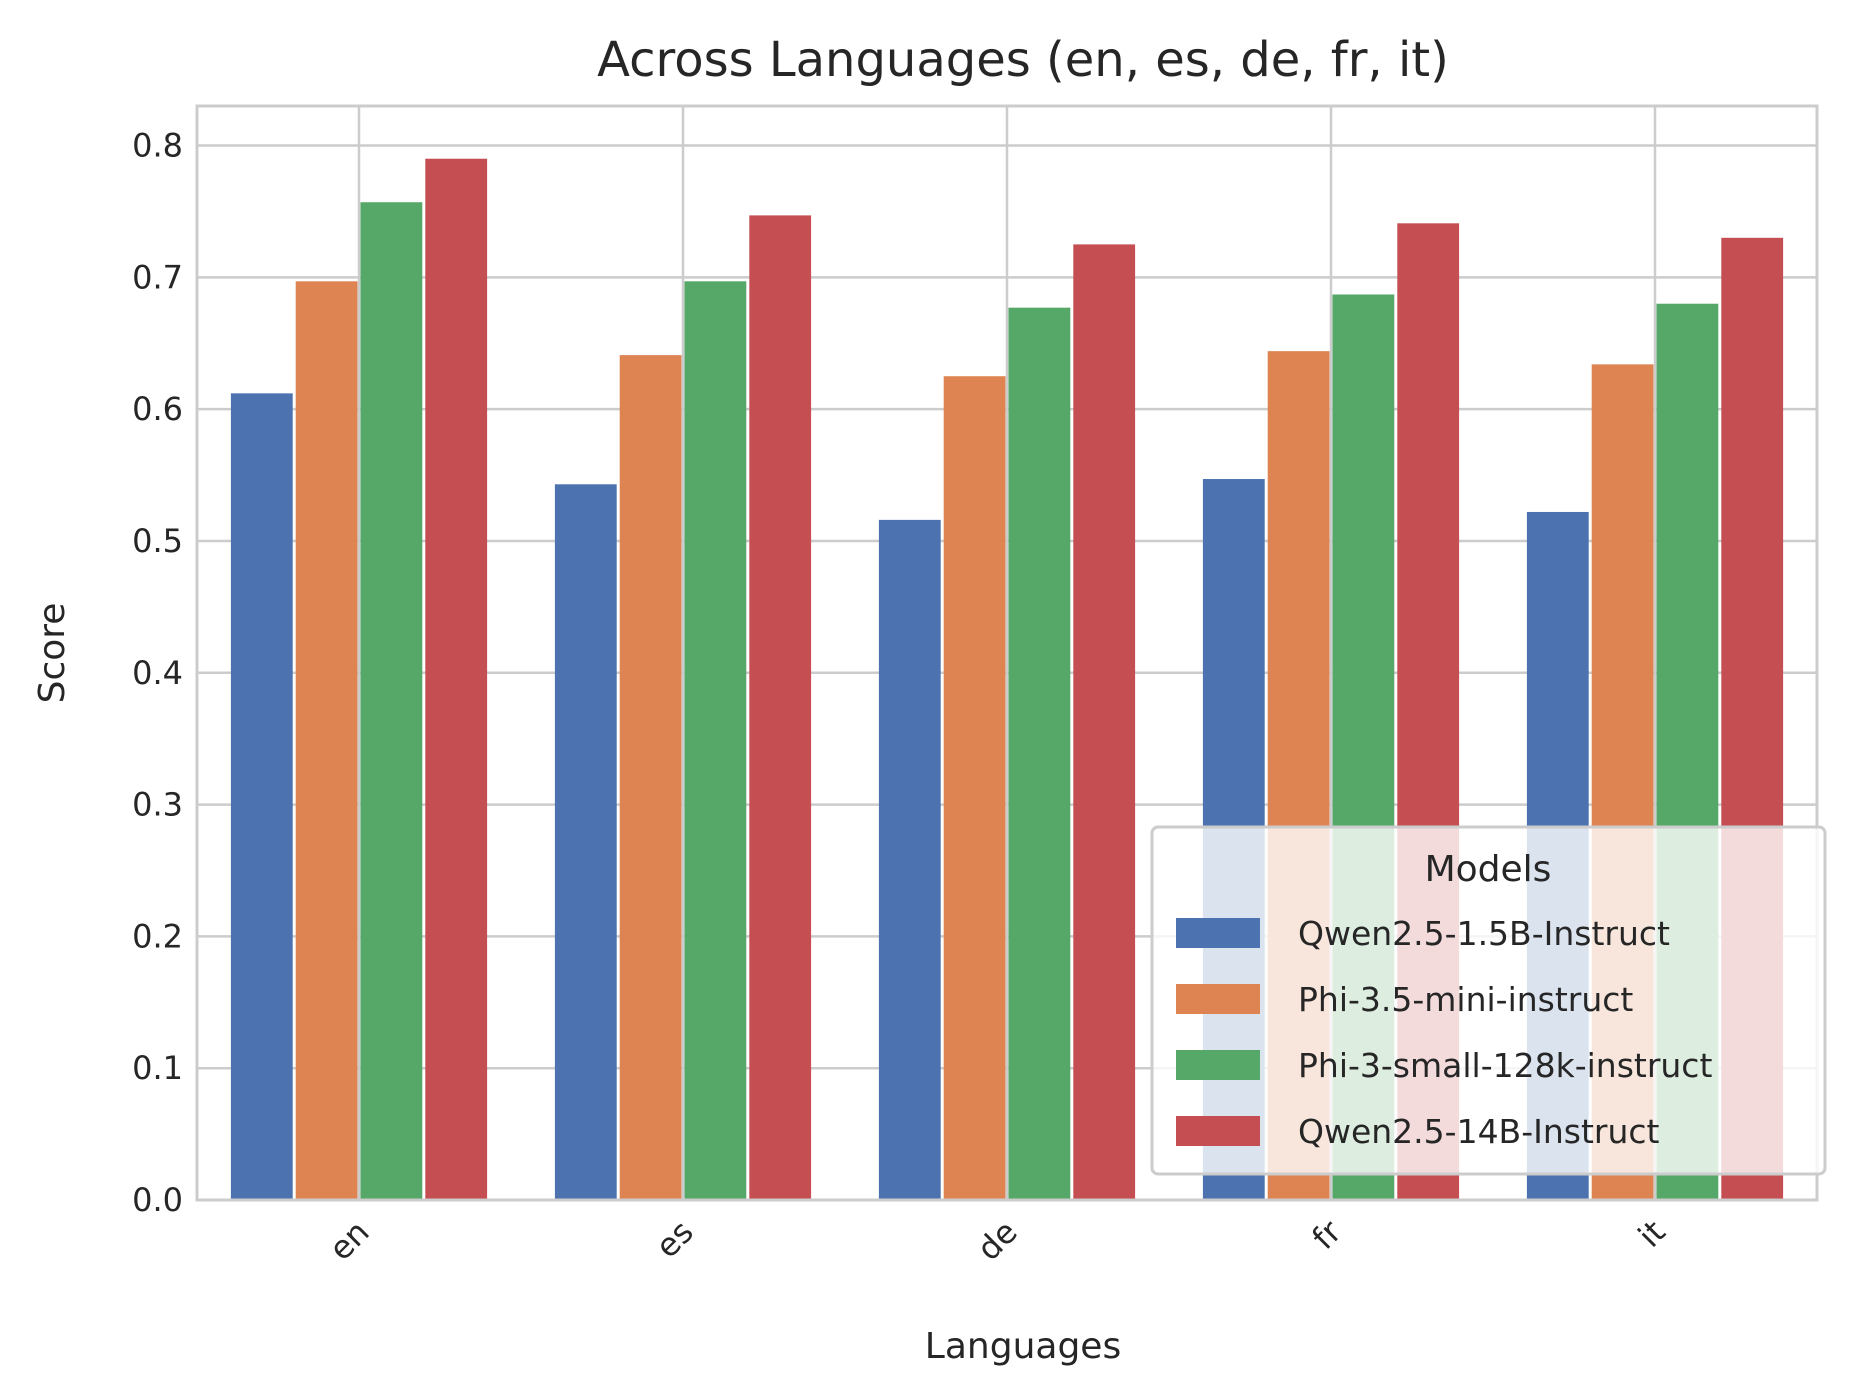  Describe the element at coordinates (1652, 1234) in the screenshot. I see `x-tick-label: it` at that location.